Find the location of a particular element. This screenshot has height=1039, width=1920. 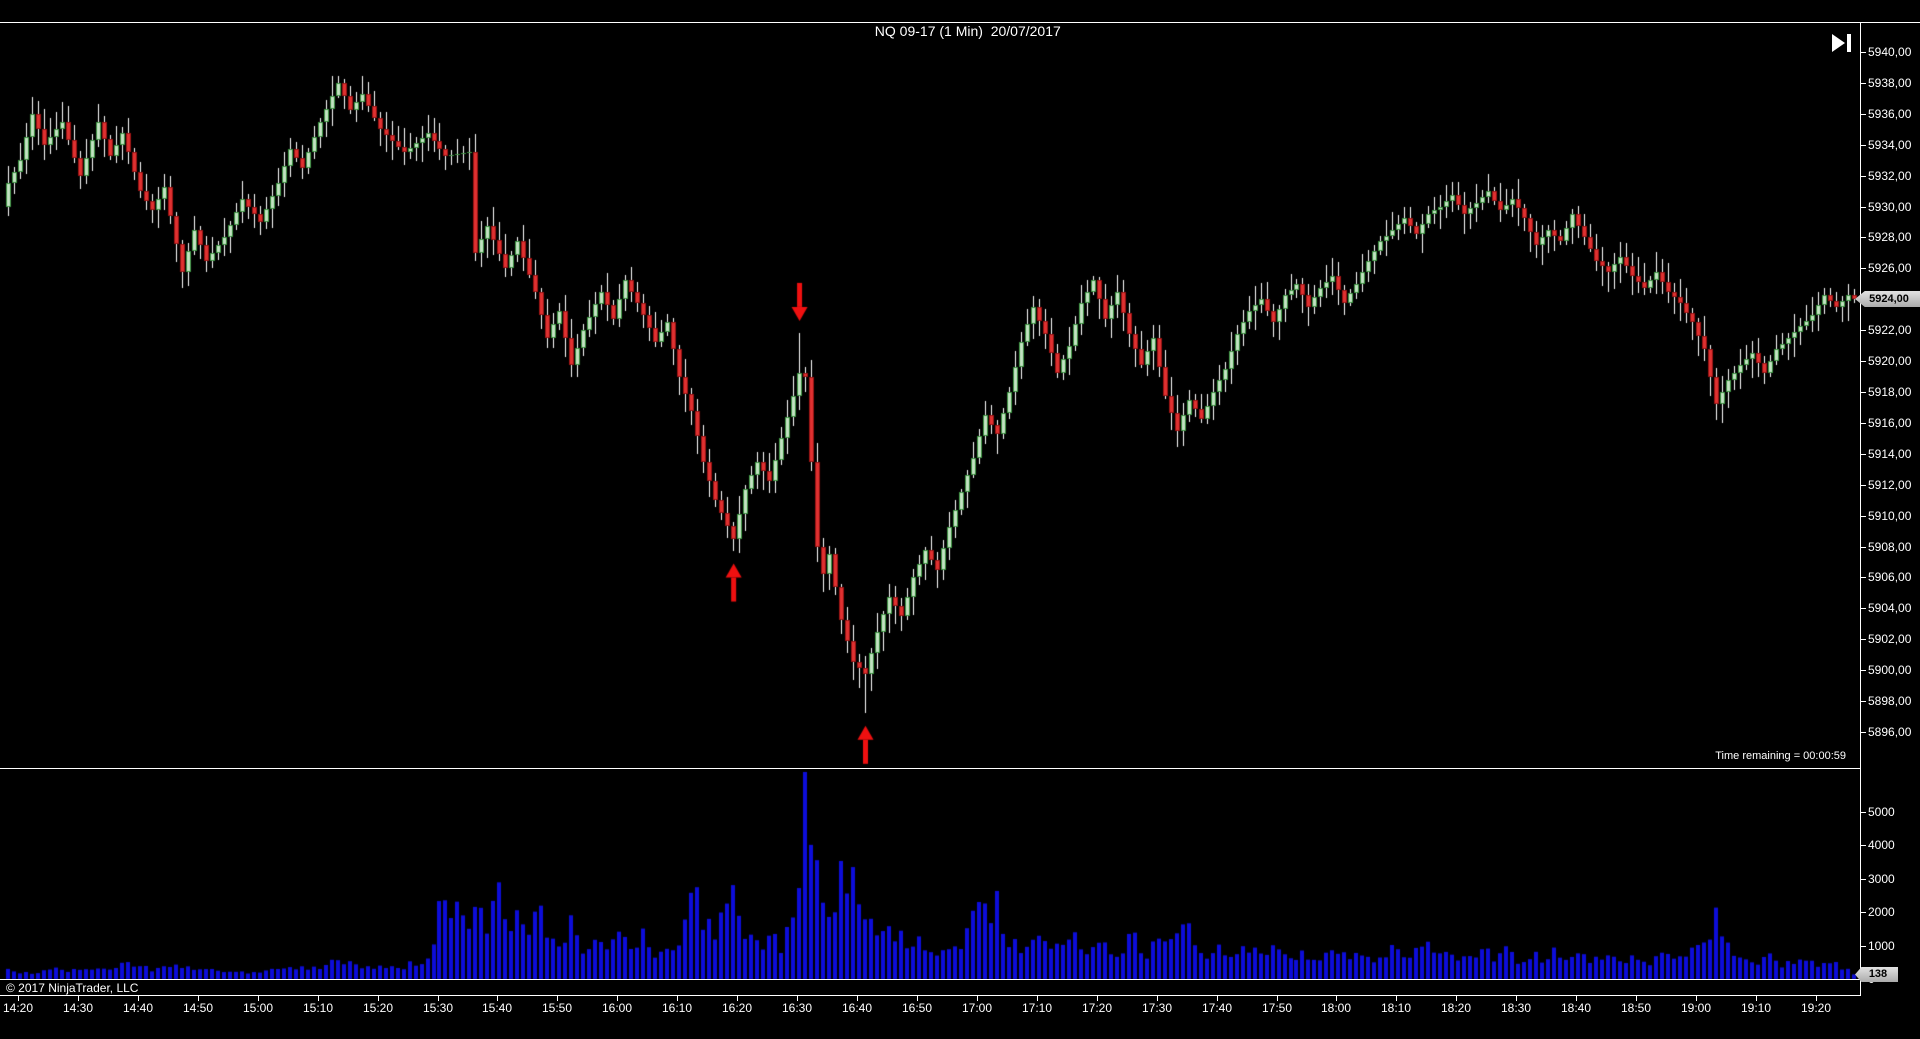

price-axis-label: 5912,00 is located at coordinates (1890, 485).